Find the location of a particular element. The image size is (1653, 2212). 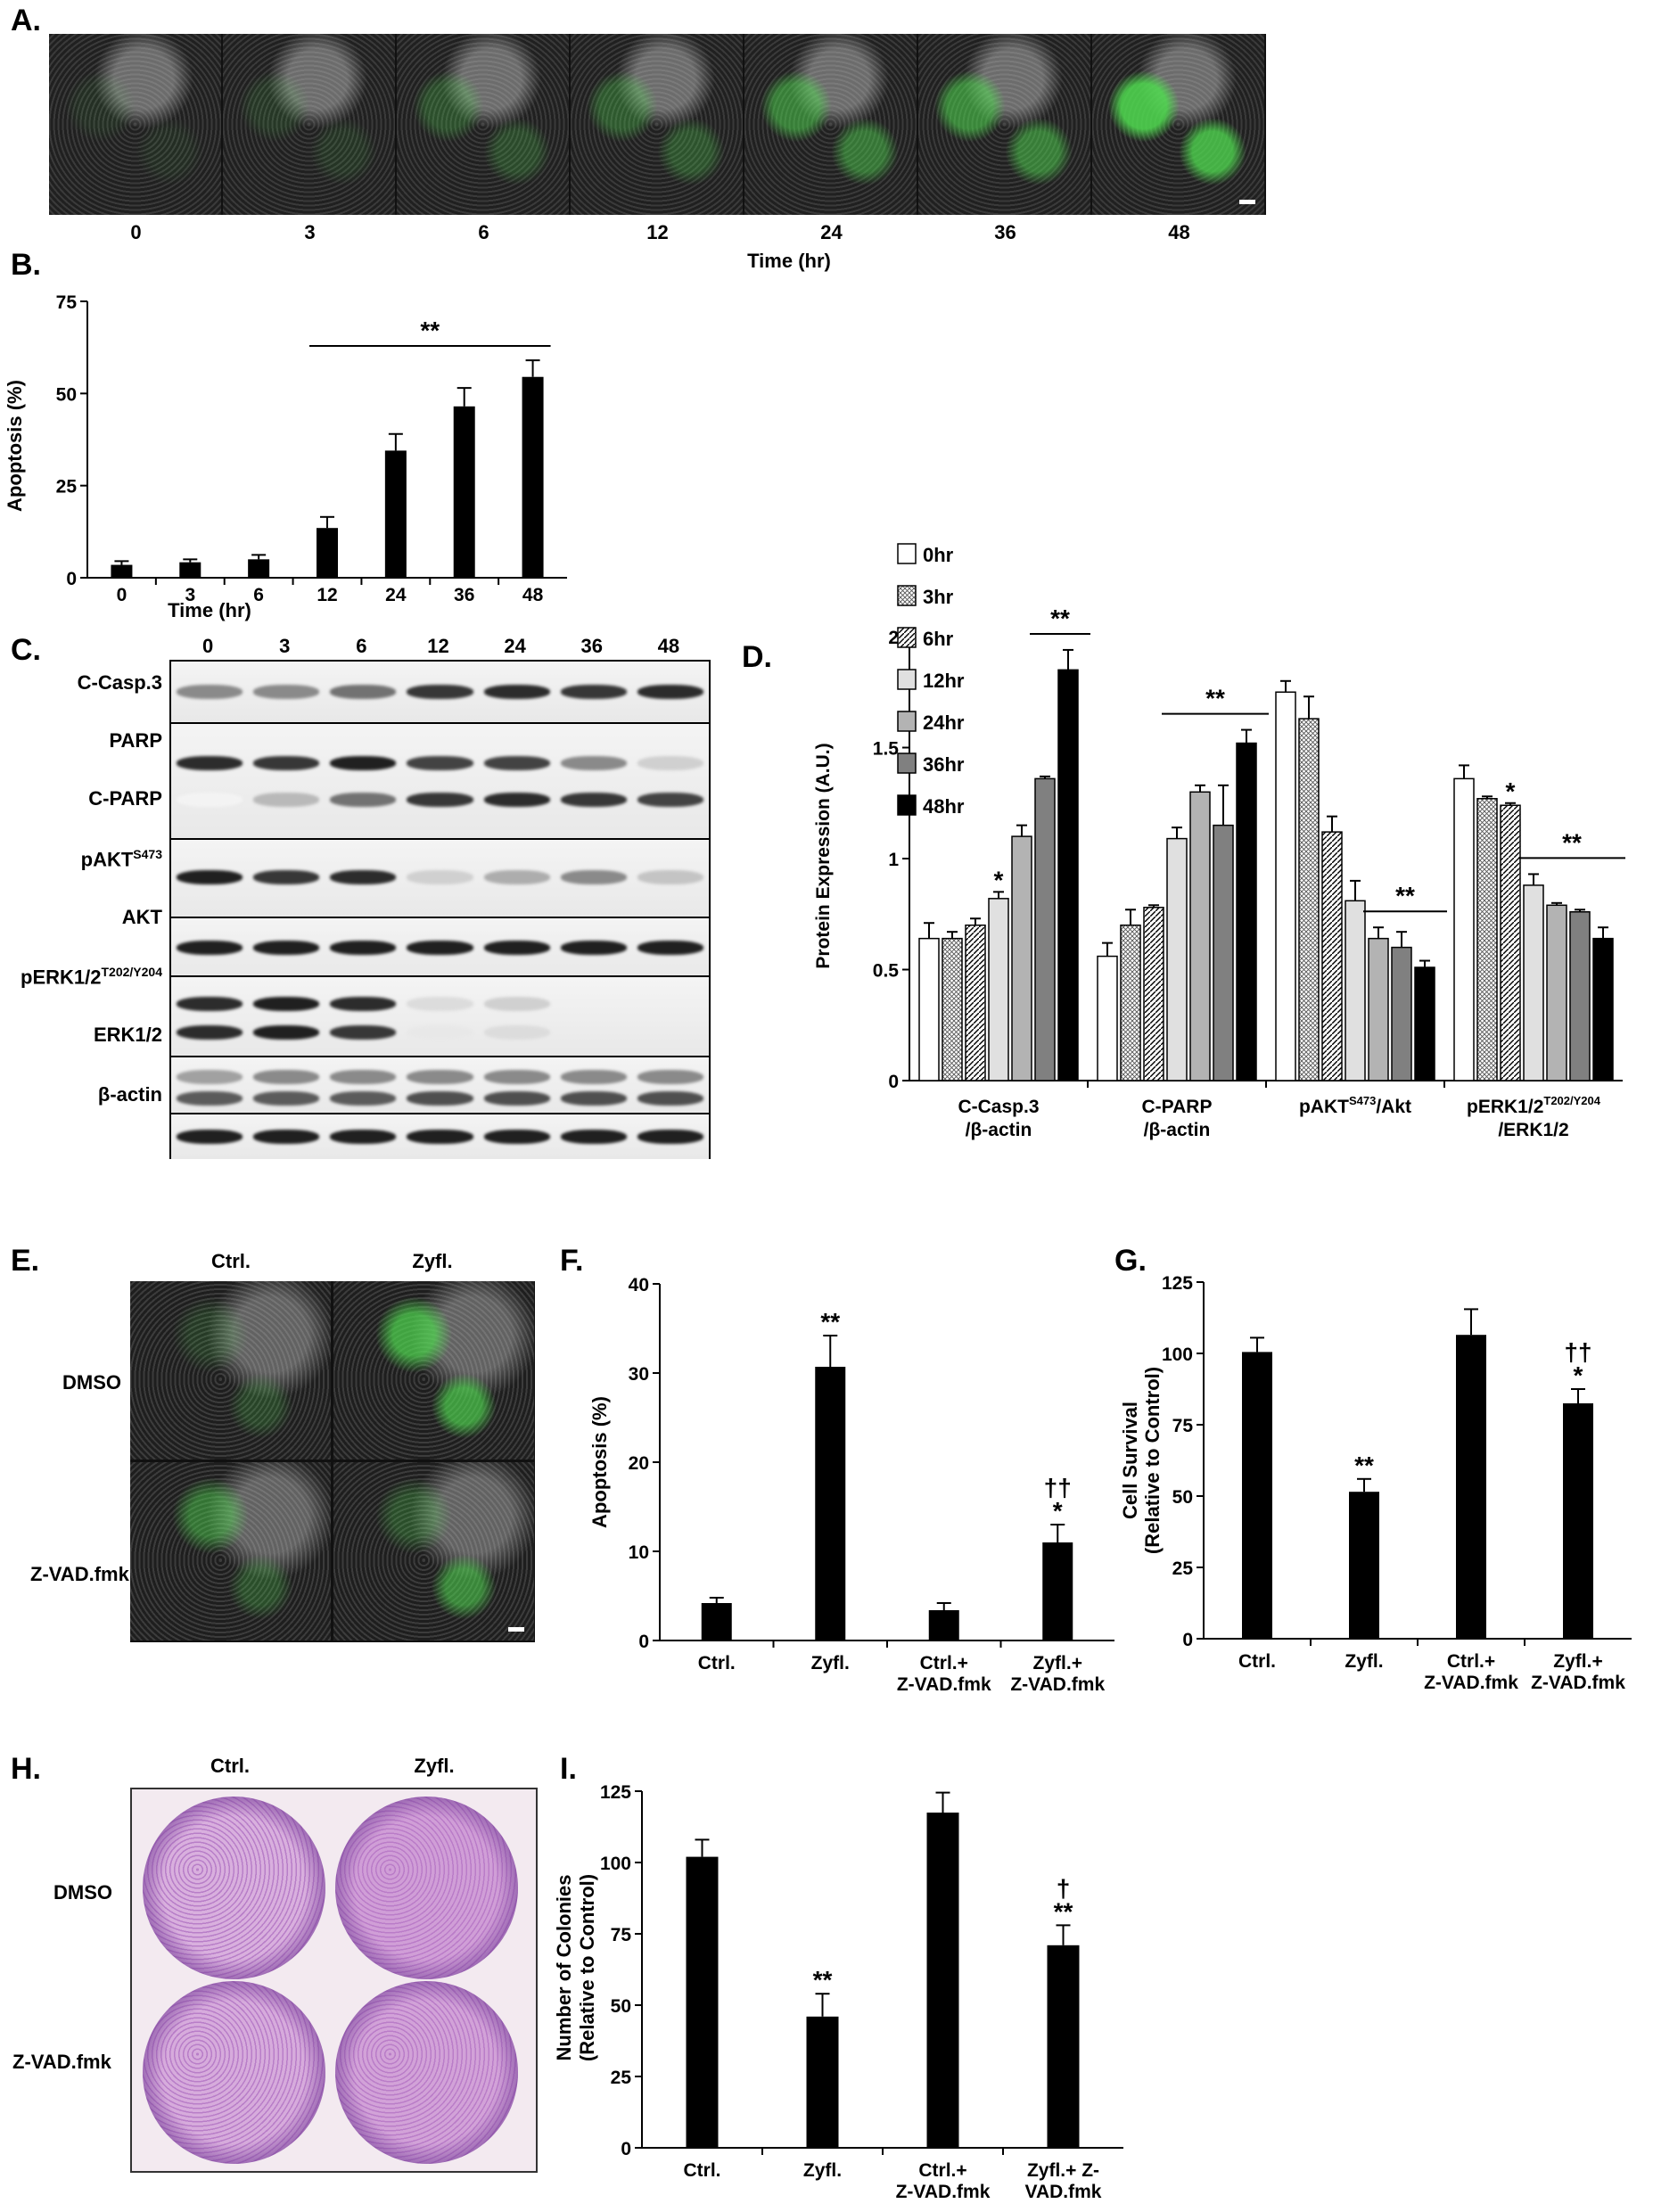

y-axis-label-line2: (Relative to Control) is located at coordinates (1152, 1460).